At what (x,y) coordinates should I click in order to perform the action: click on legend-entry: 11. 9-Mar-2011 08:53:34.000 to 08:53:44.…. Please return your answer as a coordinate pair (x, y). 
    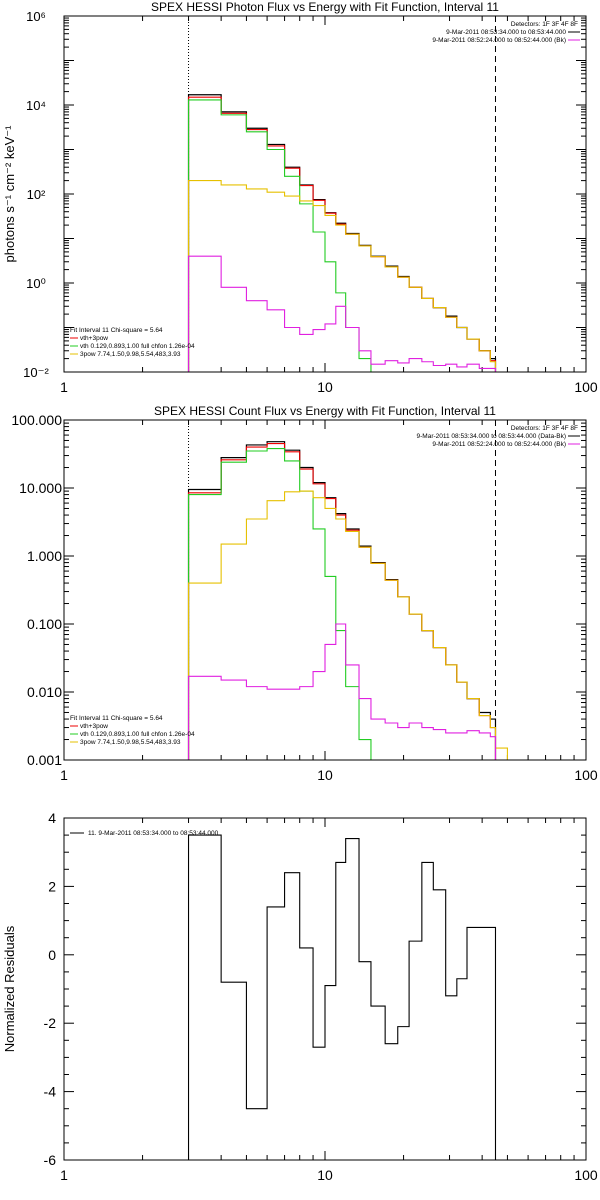
    Looking at the image, I should click on (153, 833).